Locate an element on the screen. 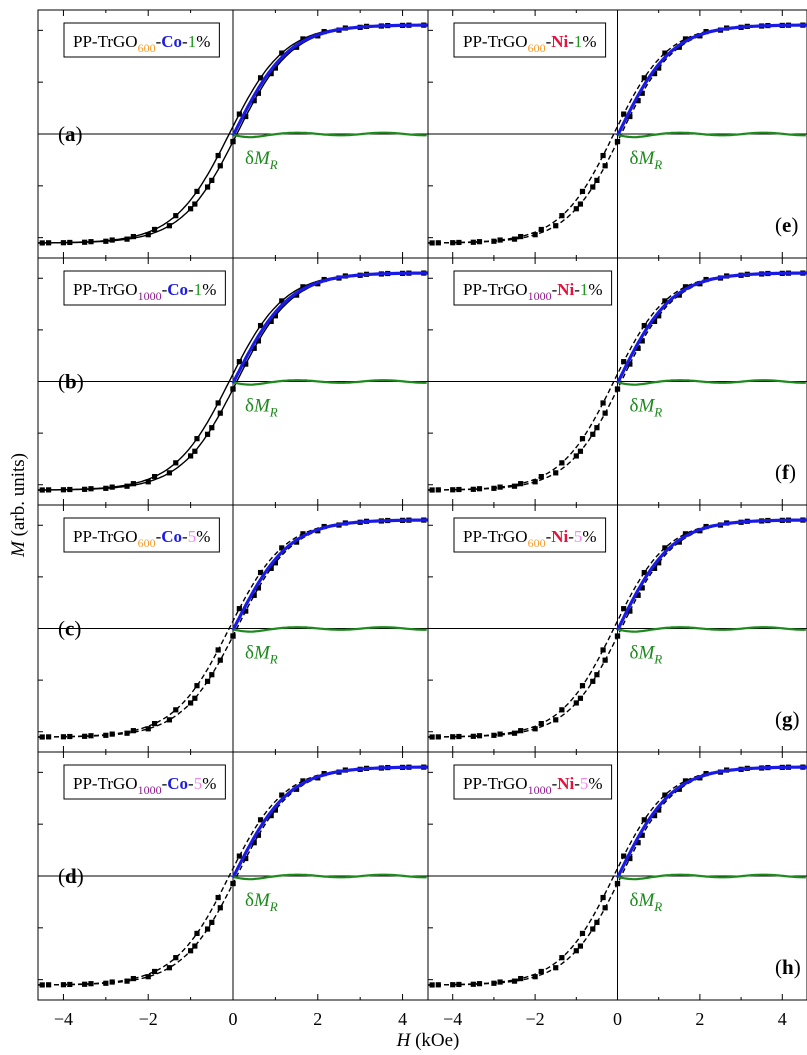  x-tick-label: 0 is located at coordinates (617, 1019).